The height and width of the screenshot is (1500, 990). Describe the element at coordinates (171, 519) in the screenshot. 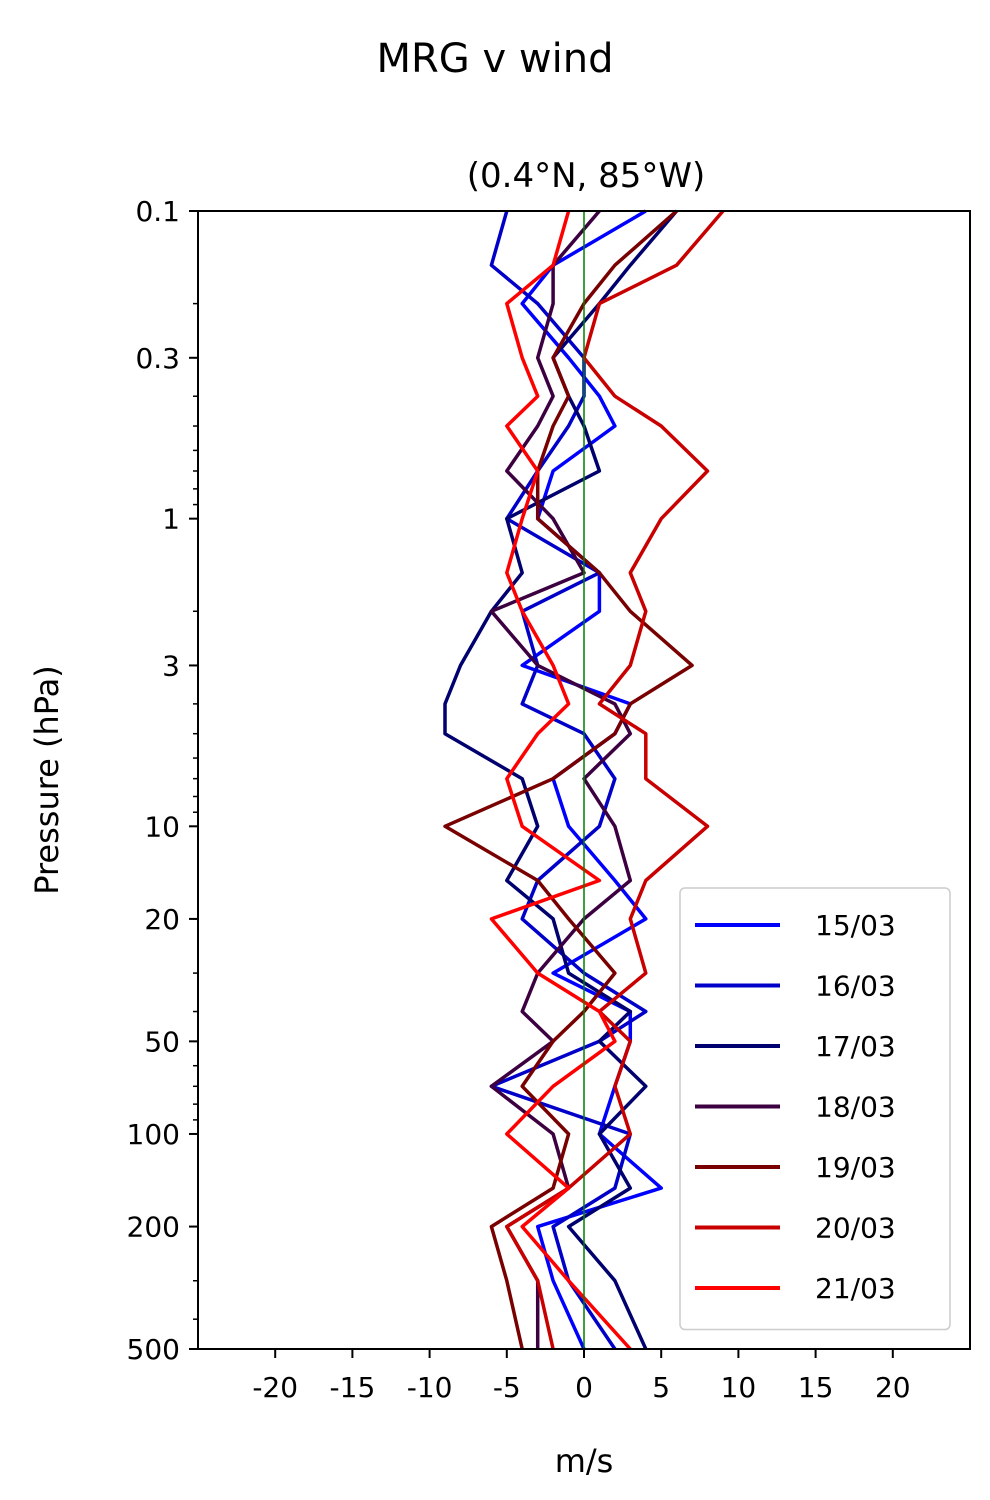

I see `y-tick-label: 1` at that location.